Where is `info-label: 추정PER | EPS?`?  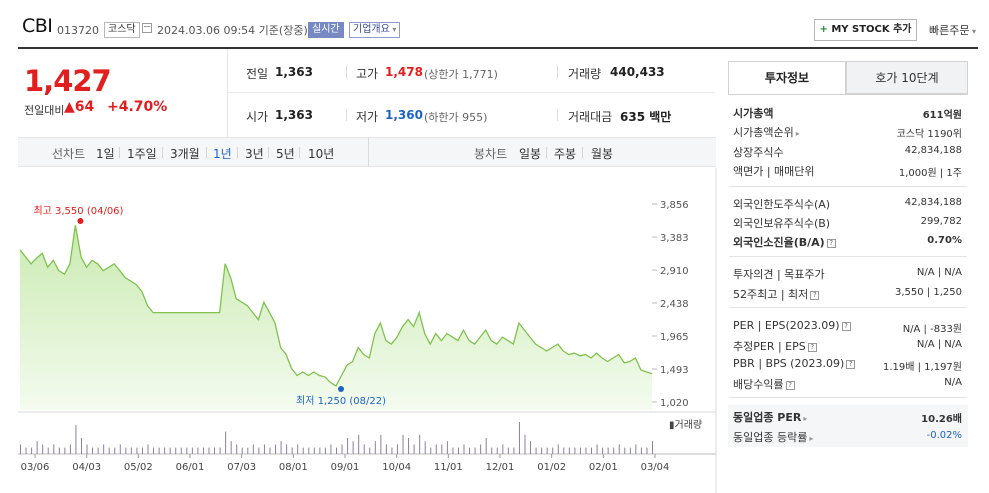
info-label: 추정PER | EPS? is located at coordinates (775, 346).